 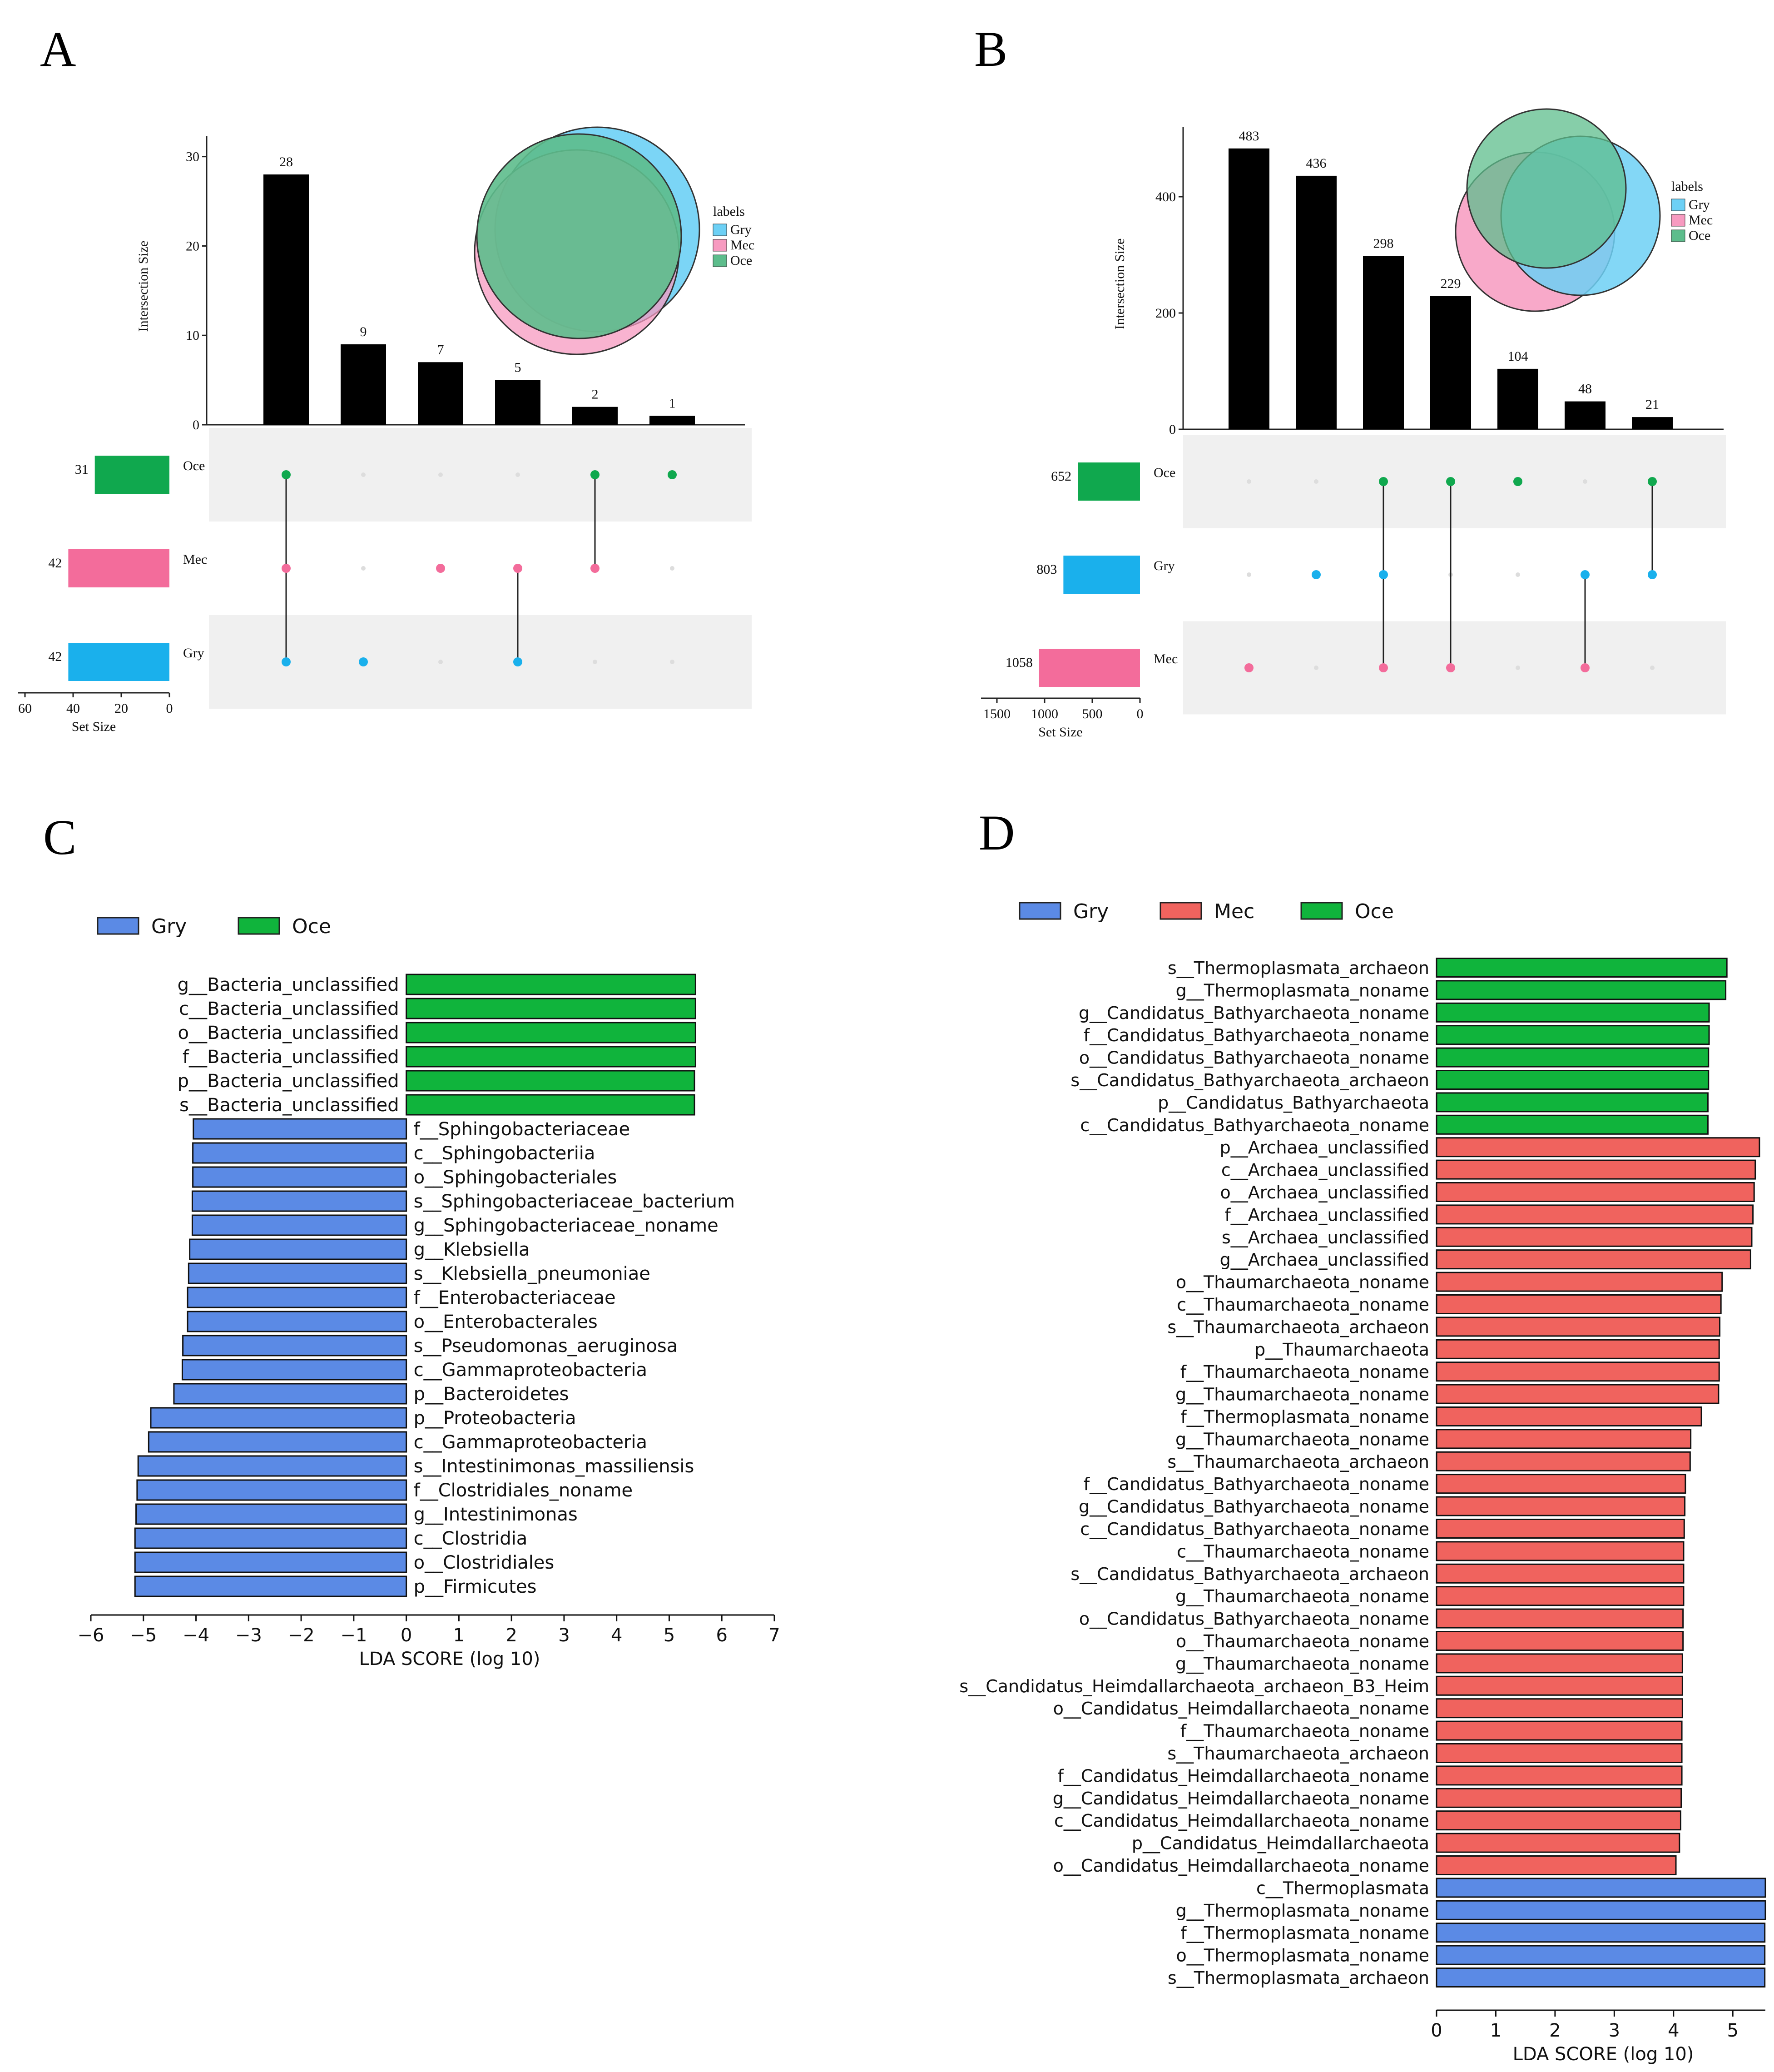 What do you see at coordinates (997, 832) in the screenshot?
I see `panel-label-d: D` at bounding box center [997, 832].